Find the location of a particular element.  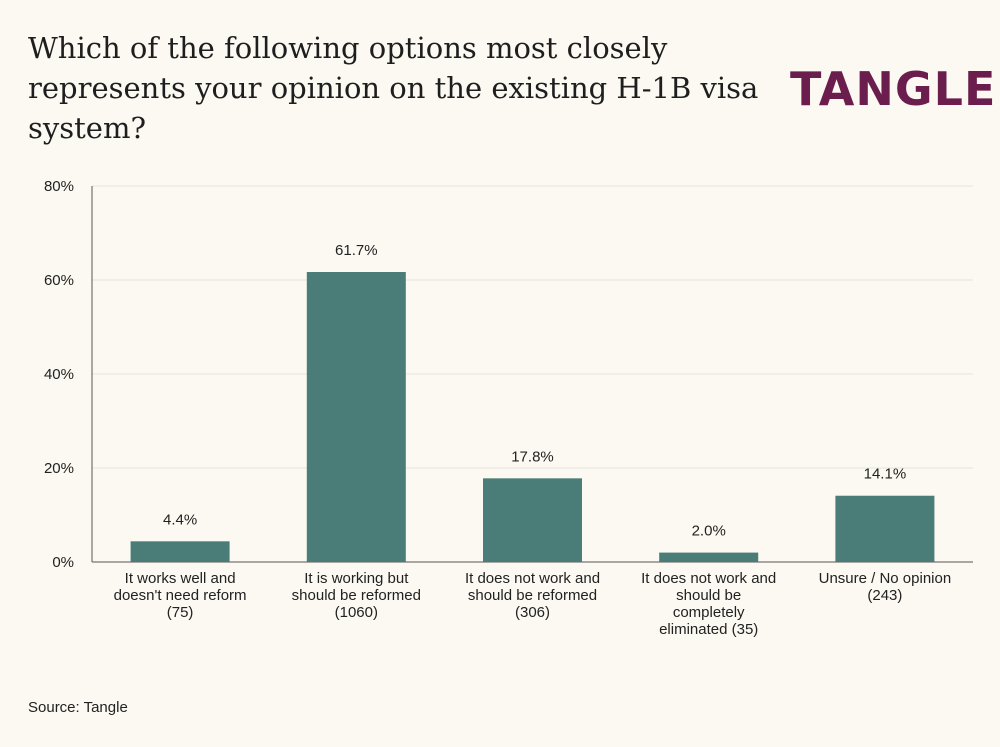

y-tick-label: 20% is located at coordinates (59, 468).